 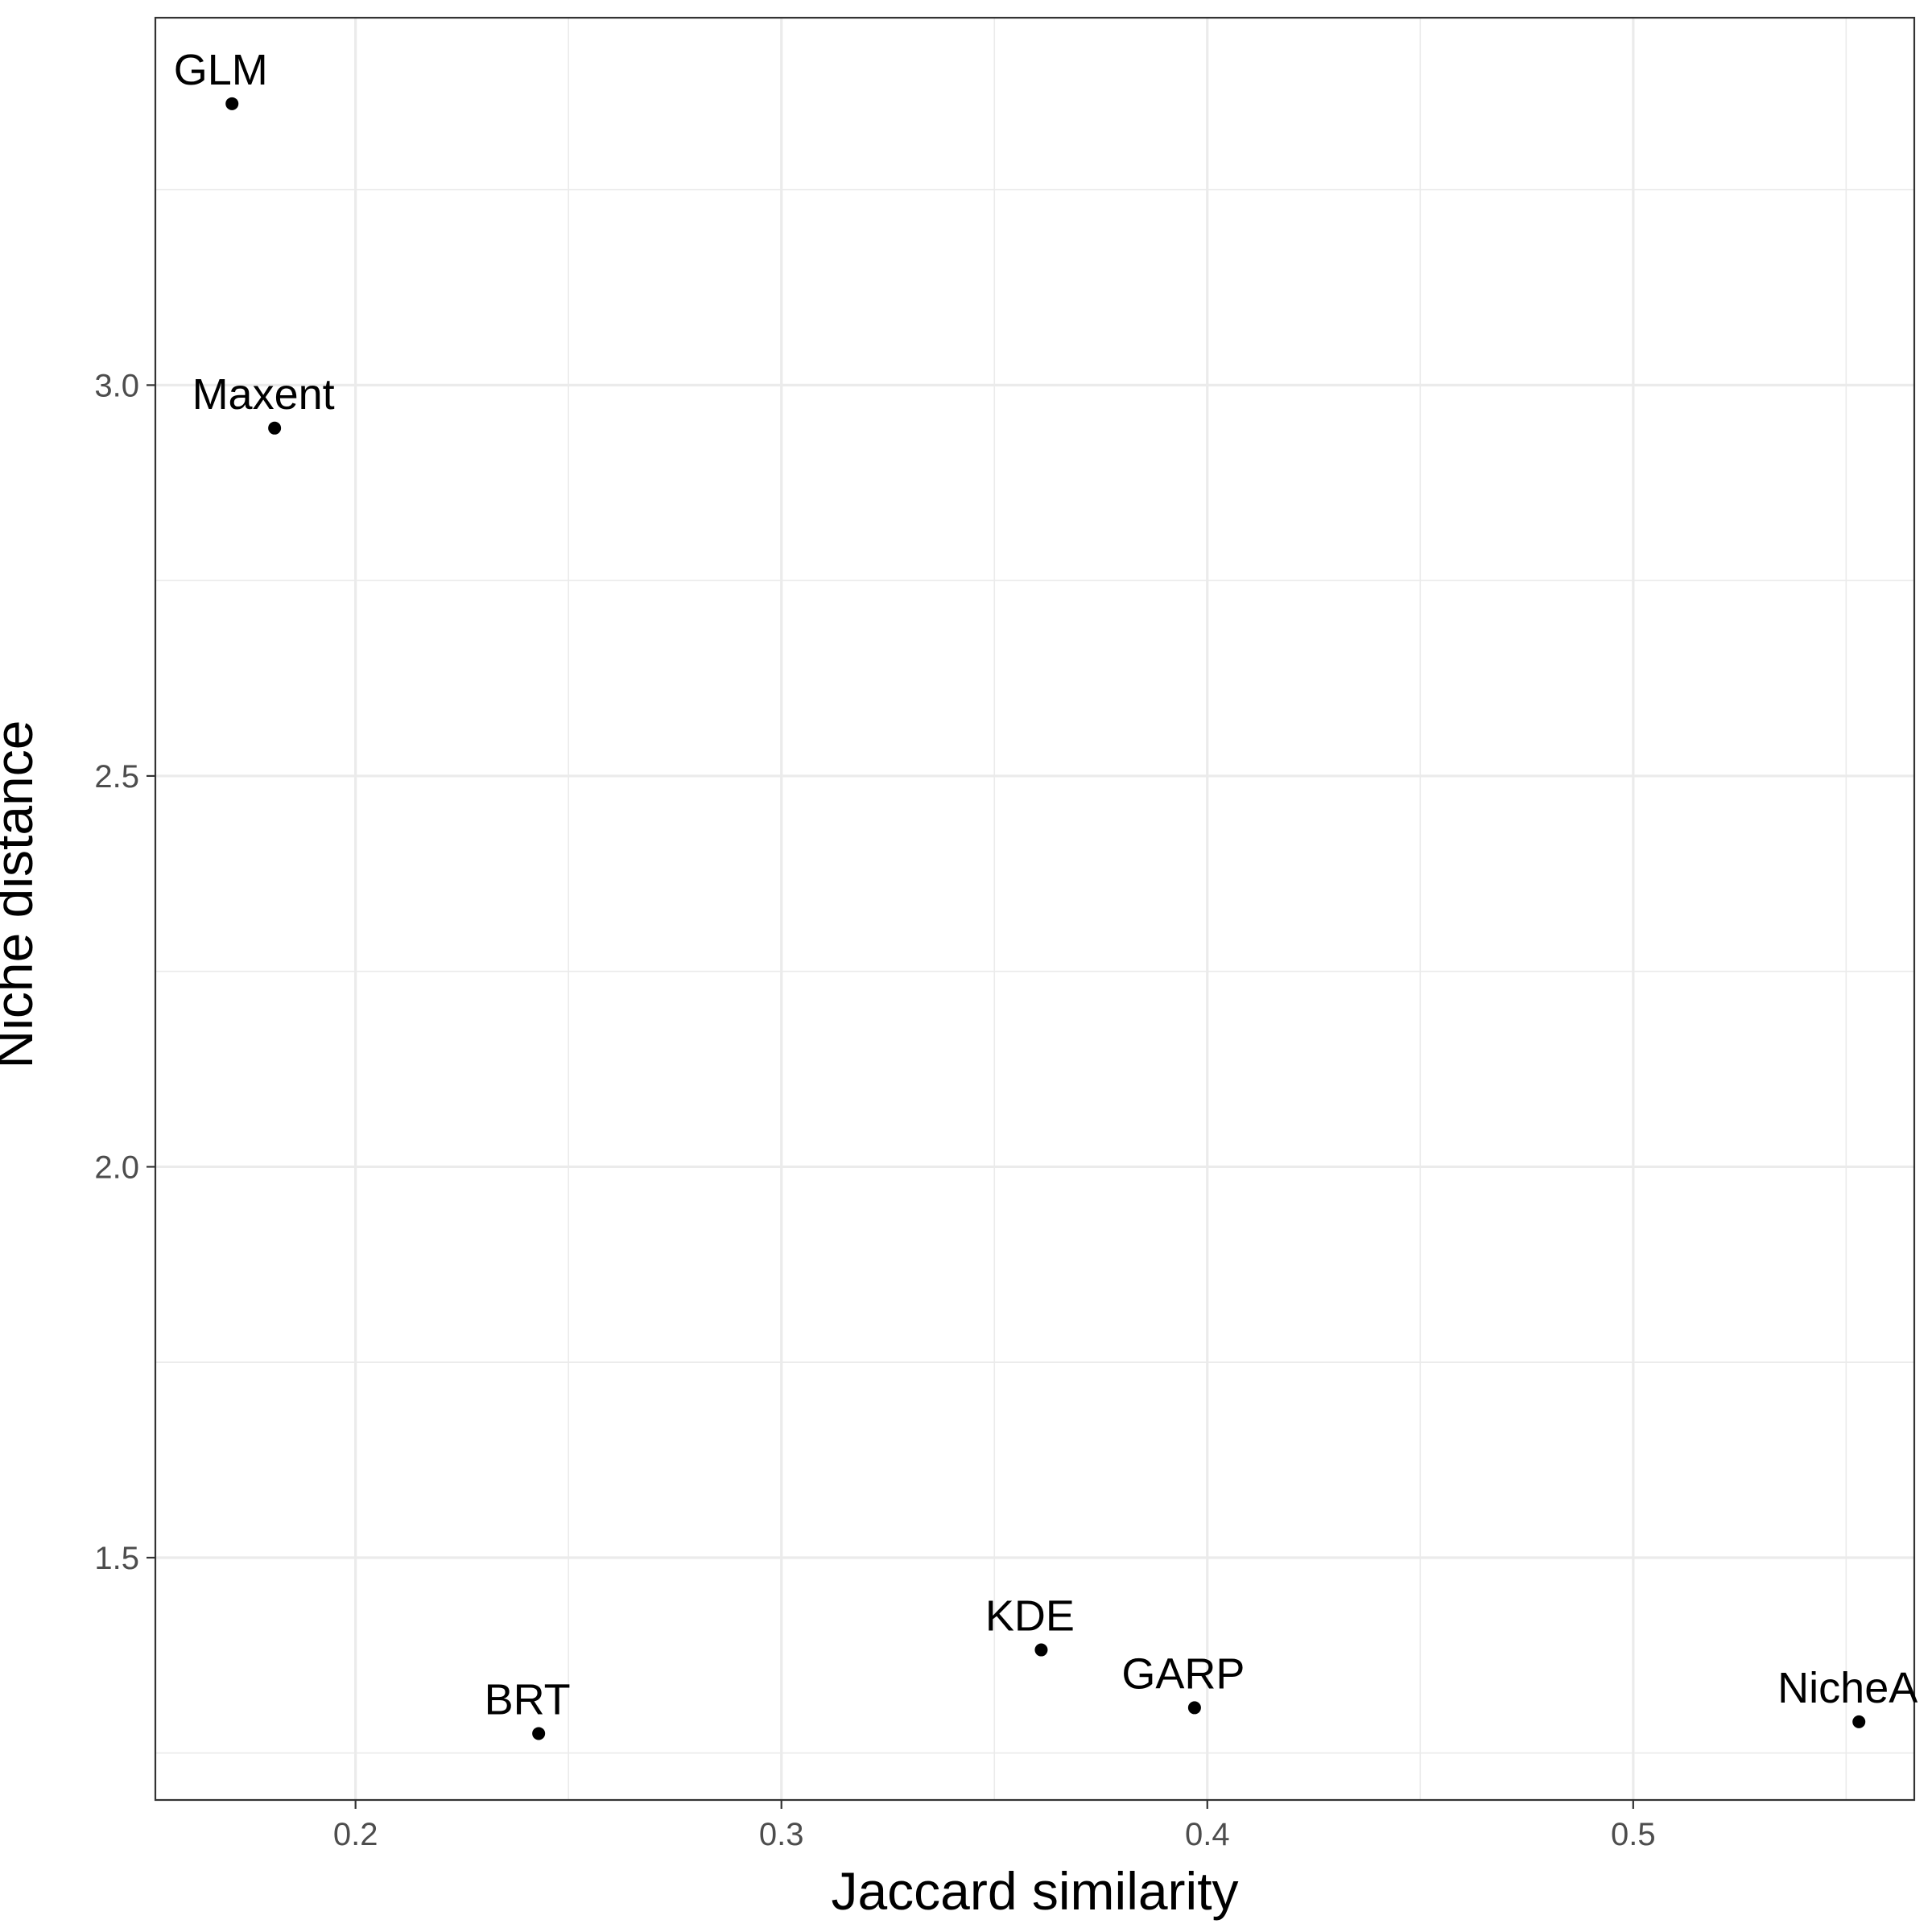 What do you see at coordinates (263, 394) in the screenshot?
I see `point-label: Maxent` at bounding box center [263, 394].